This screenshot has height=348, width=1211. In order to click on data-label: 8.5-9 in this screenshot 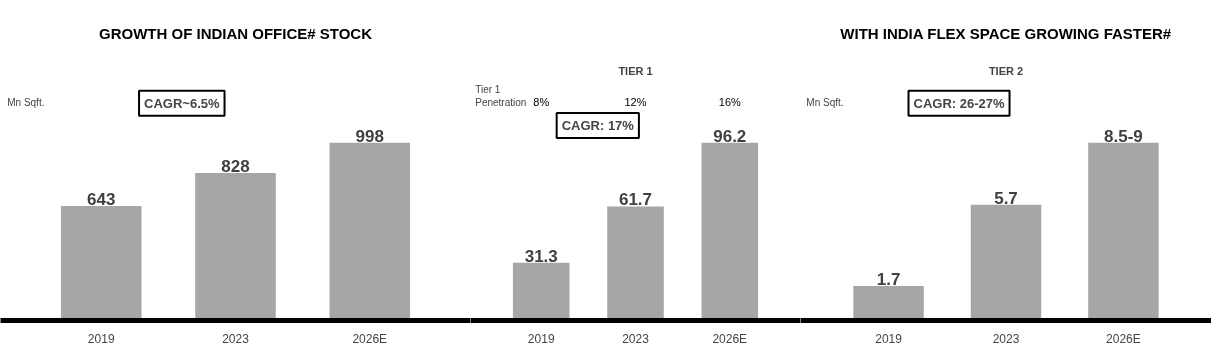, I will do `click(1123, 136)`.